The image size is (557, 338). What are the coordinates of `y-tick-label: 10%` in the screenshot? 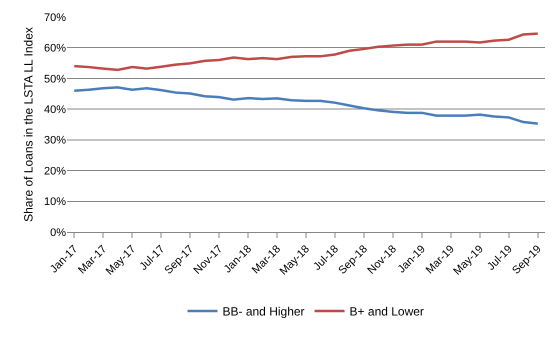 It's located at (55, 202).